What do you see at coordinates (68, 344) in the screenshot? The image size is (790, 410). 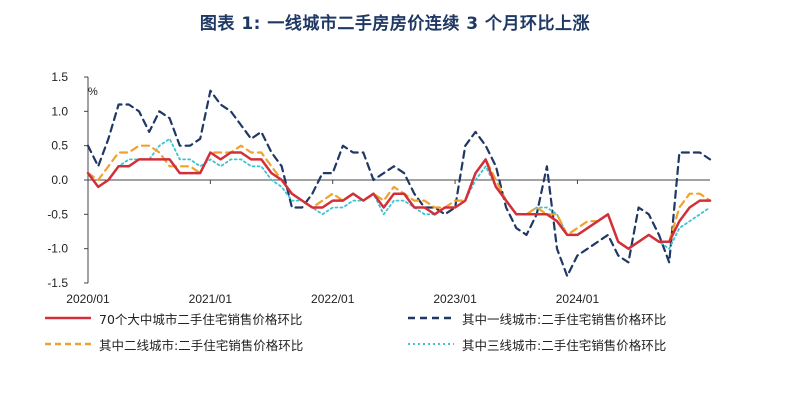 I see `legend-swatch-orange-dashed` at bounding box center [68, 344].